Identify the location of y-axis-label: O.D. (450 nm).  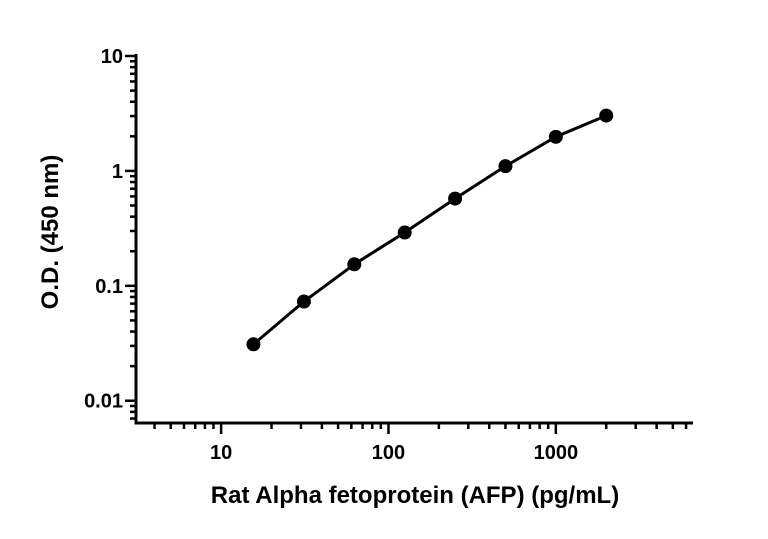
(50, 232).